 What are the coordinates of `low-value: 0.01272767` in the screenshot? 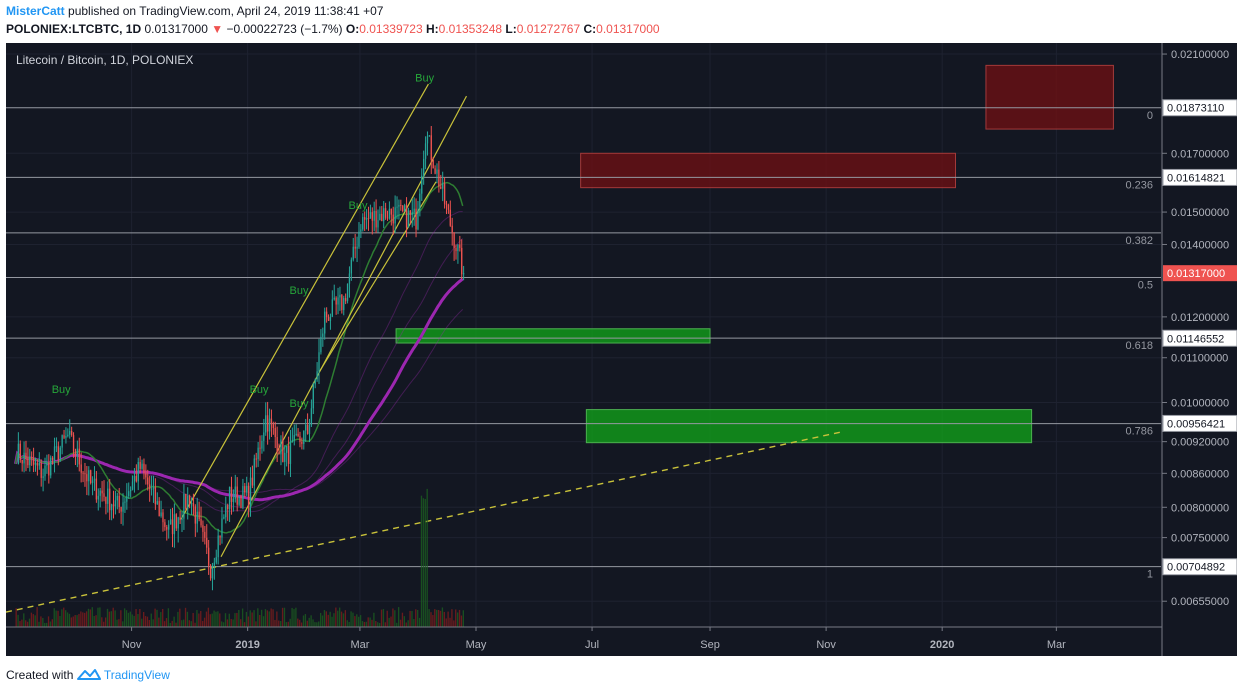 It's located at (548, 29).